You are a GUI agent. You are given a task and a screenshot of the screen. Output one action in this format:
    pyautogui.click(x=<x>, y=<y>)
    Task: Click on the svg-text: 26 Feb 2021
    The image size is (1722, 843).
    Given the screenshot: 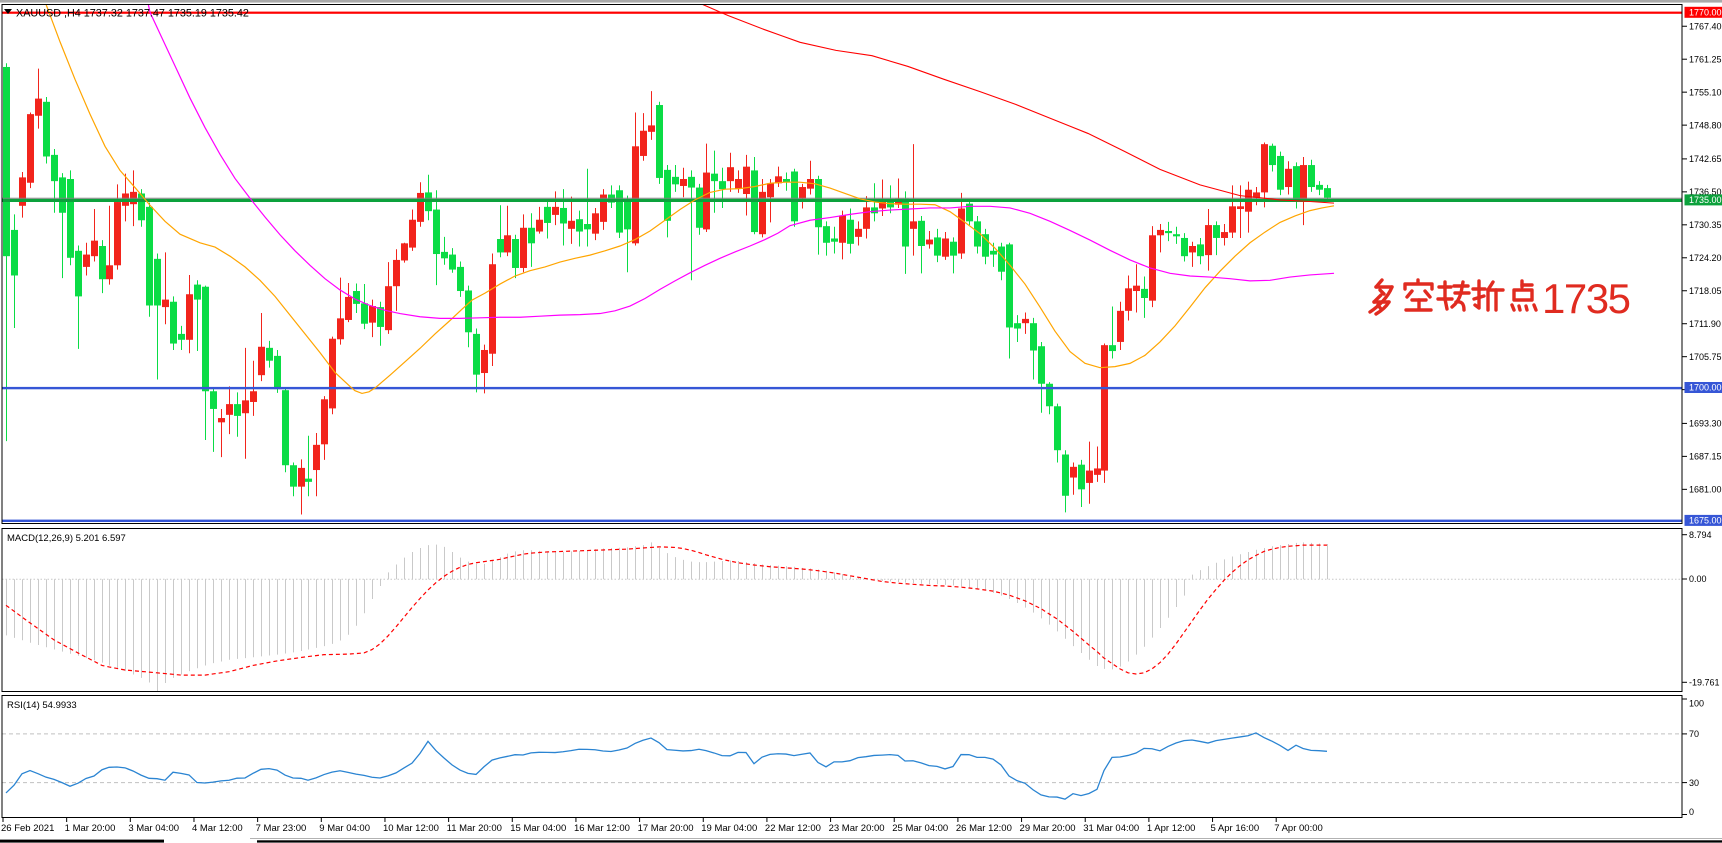 What is the action you would take?
    pyautogui.click(x=27, y=828)
    